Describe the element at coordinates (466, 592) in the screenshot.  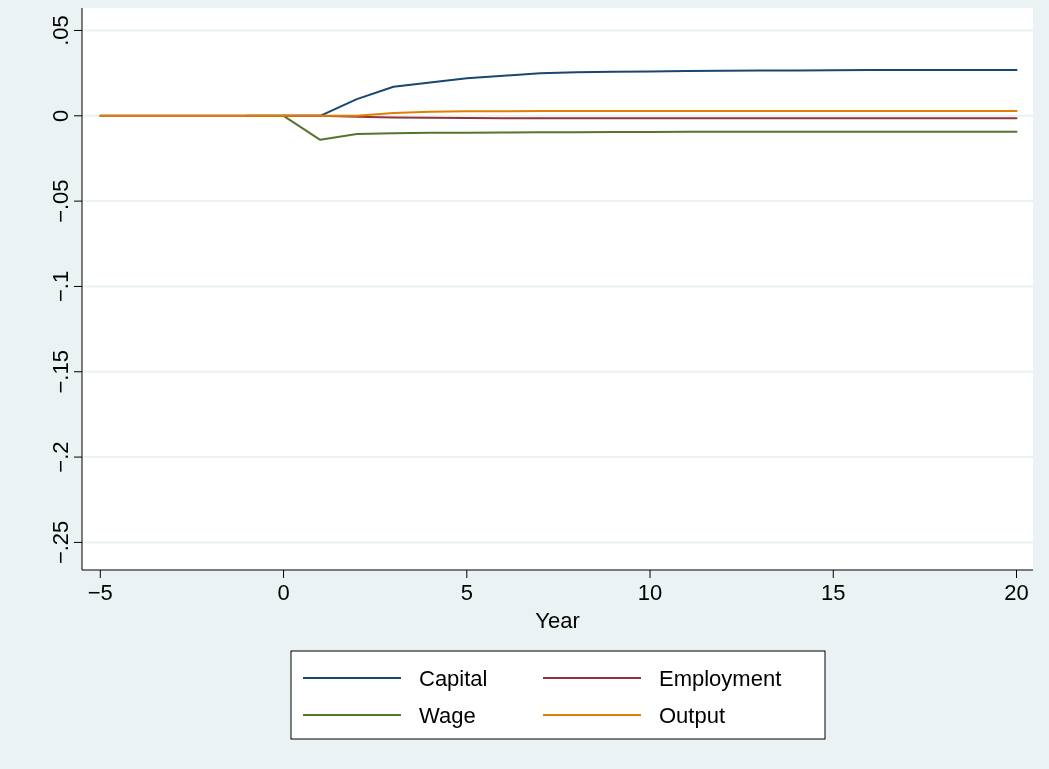
I see `x-tick-label: 5` at that location.